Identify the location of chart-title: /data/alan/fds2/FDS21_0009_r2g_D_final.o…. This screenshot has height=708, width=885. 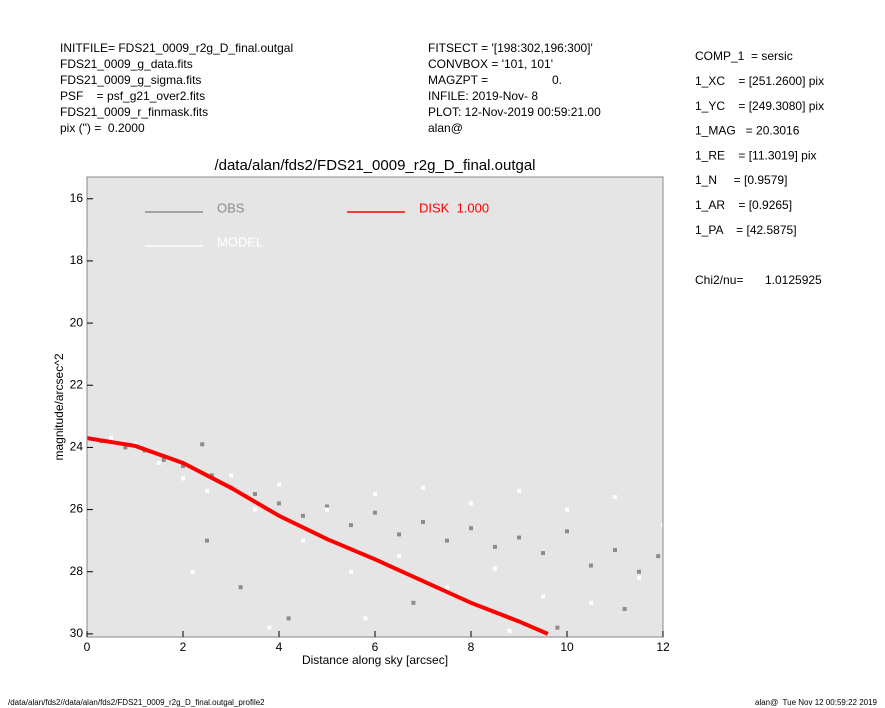
(374, 165).